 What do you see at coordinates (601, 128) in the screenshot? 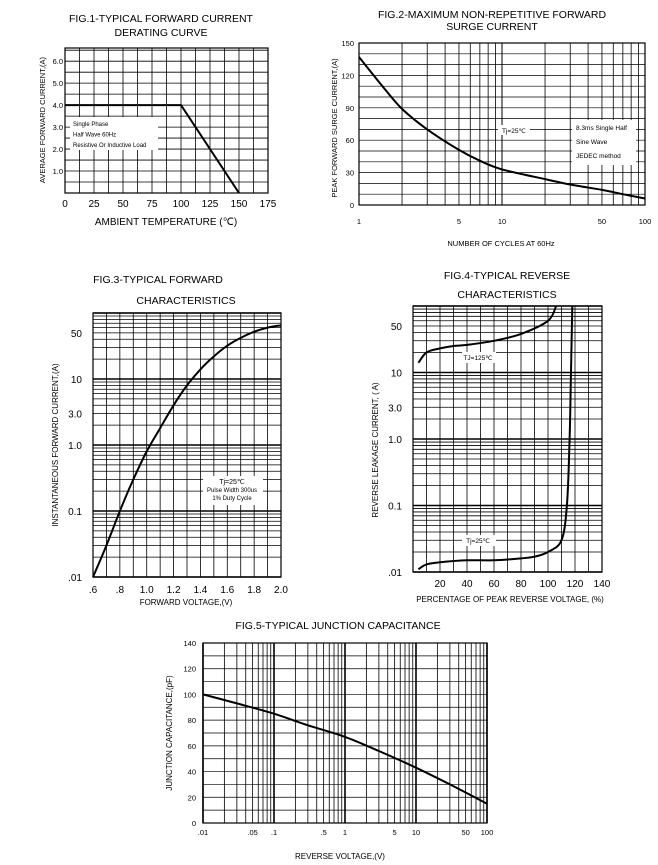
I see `fig2-annotation: 8.3ms Single Half` at bounding box center [601, 128].